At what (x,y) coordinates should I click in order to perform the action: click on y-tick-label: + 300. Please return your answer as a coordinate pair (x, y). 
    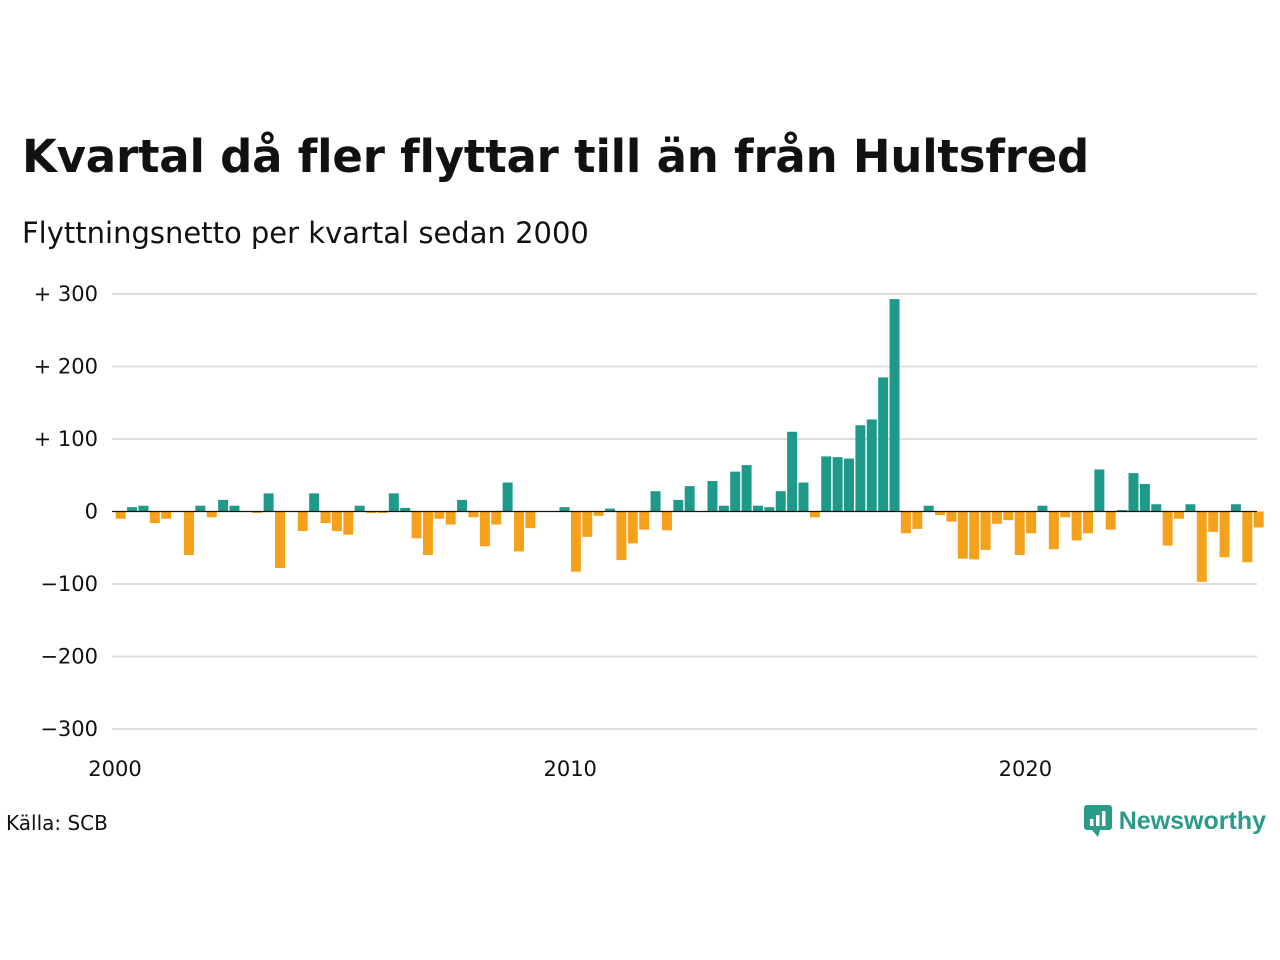
    Looking at the image, I should click on (66, 294).